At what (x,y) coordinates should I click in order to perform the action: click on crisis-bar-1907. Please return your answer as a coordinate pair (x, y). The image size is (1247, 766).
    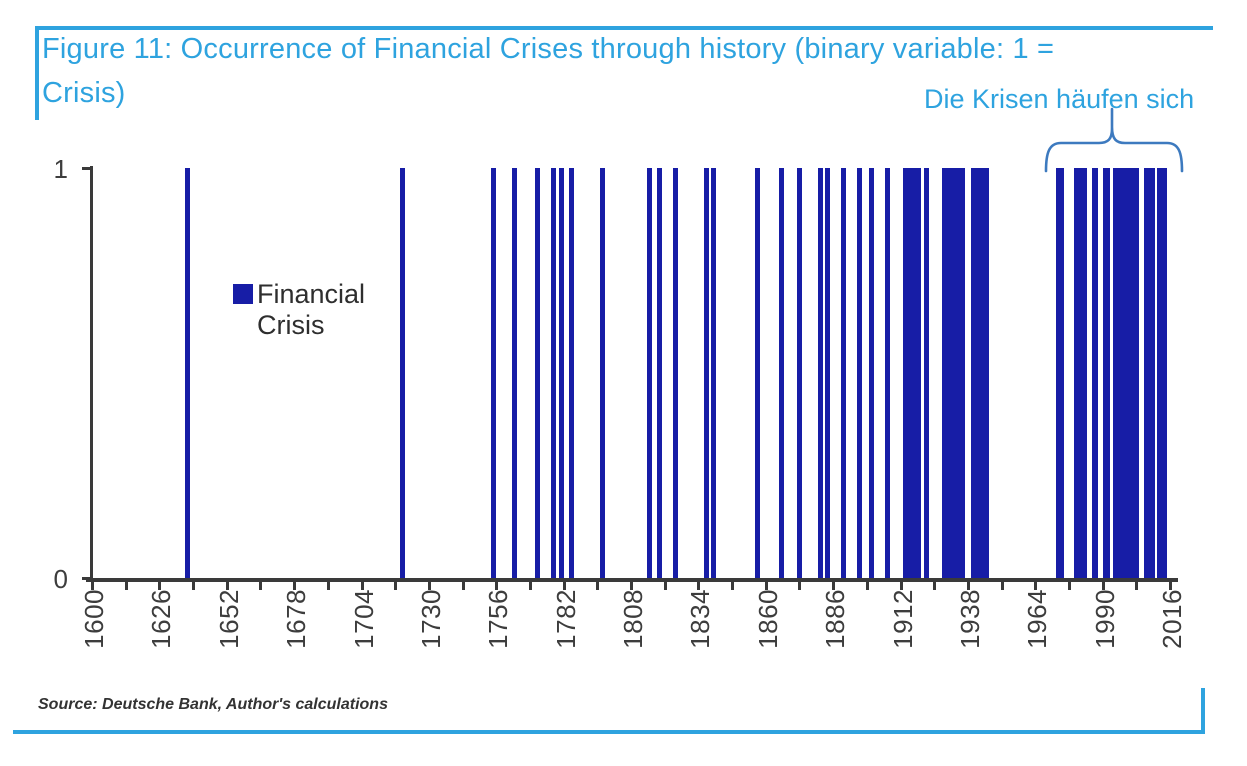
    Looking at the image, I should click on (888, 373).